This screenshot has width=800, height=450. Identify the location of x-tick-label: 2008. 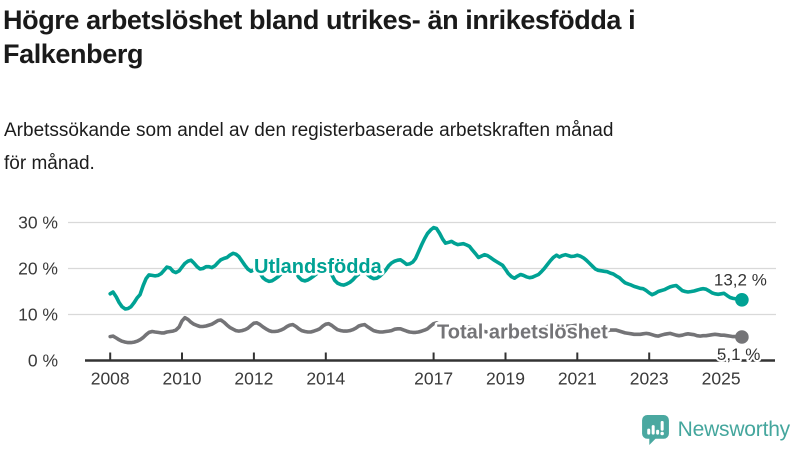
(110, 379).